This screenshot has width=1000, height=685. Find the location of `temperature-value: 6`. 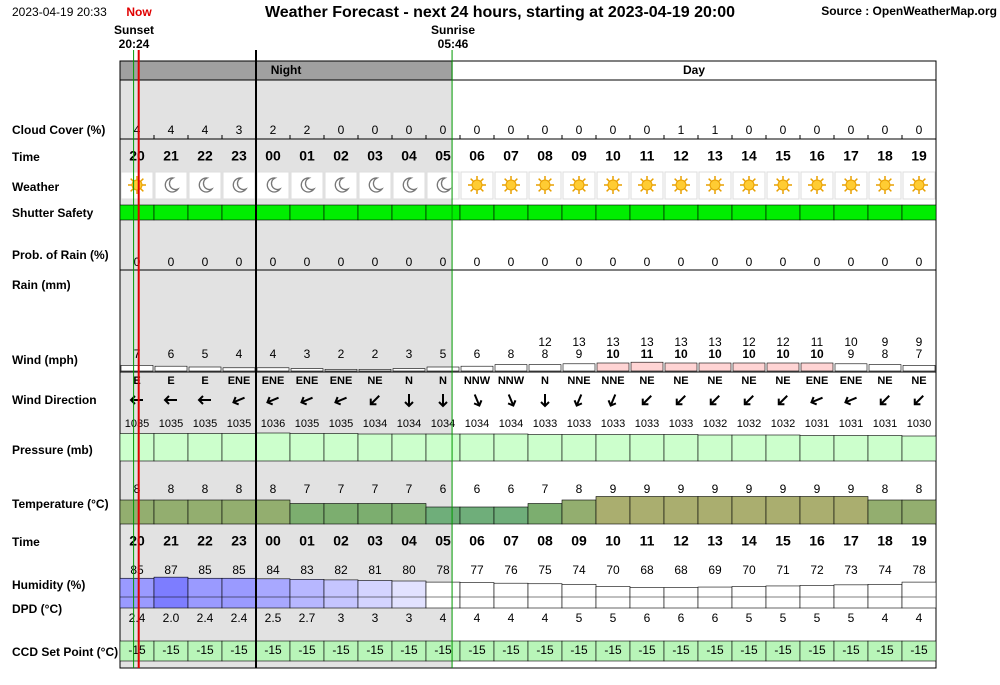

temperature-value: 6 is located at coordinates (477, 489).